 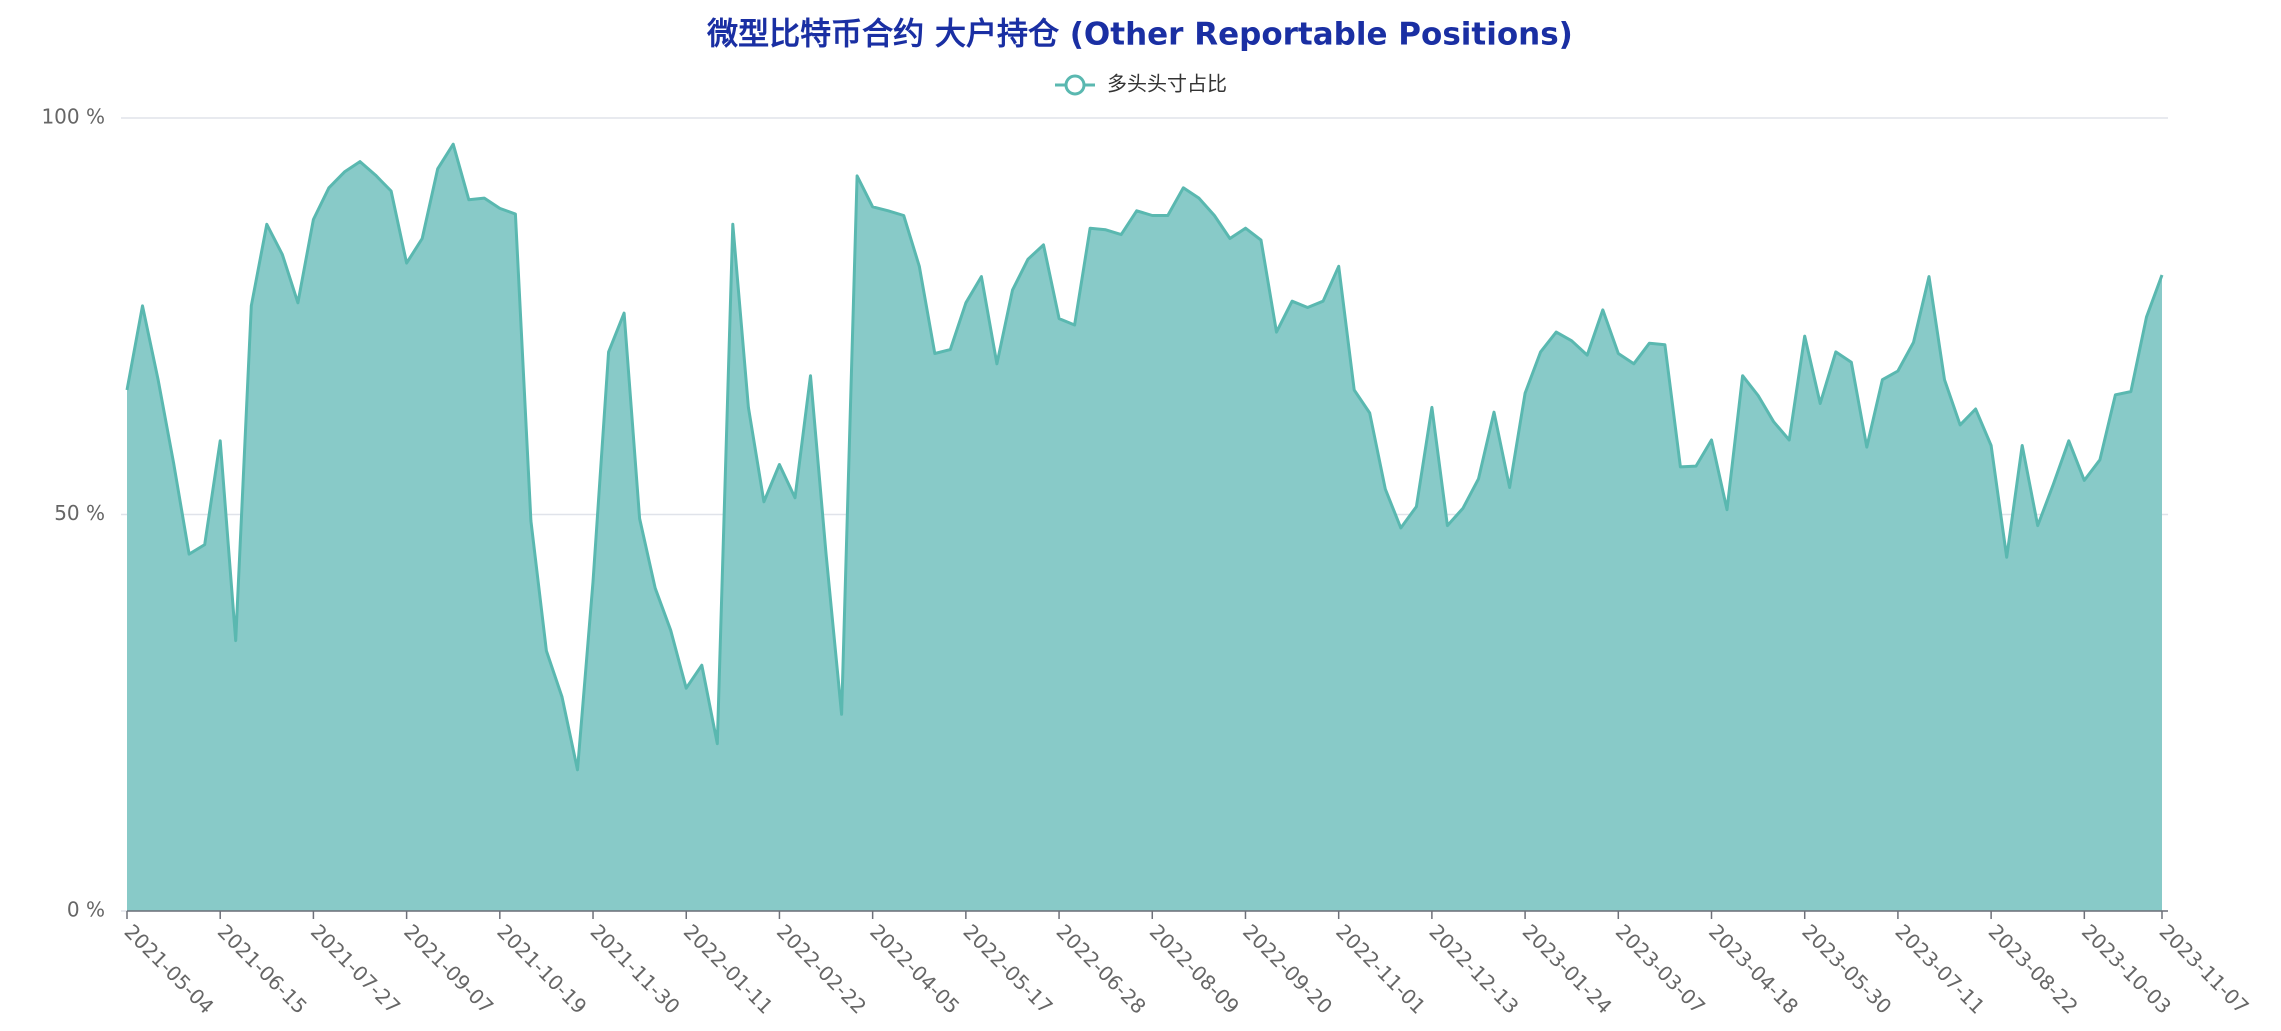 I want to click on x-tick-label: 2022-08-09, so click(x=1194, y=968).